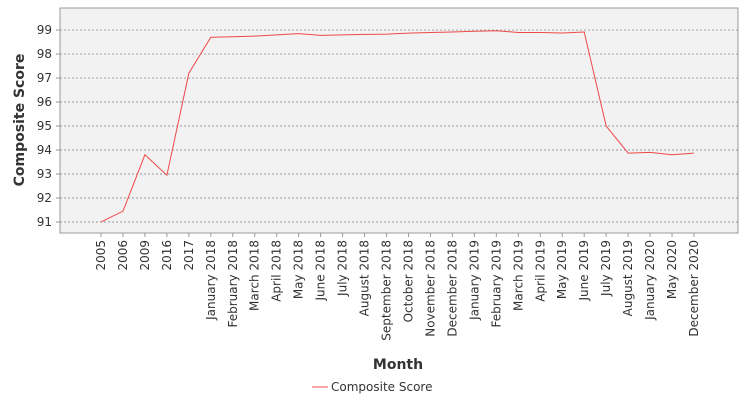 This screenshot has height=404, width=750. I want to click on x-tick-label: April 2019, so click(540, 271).